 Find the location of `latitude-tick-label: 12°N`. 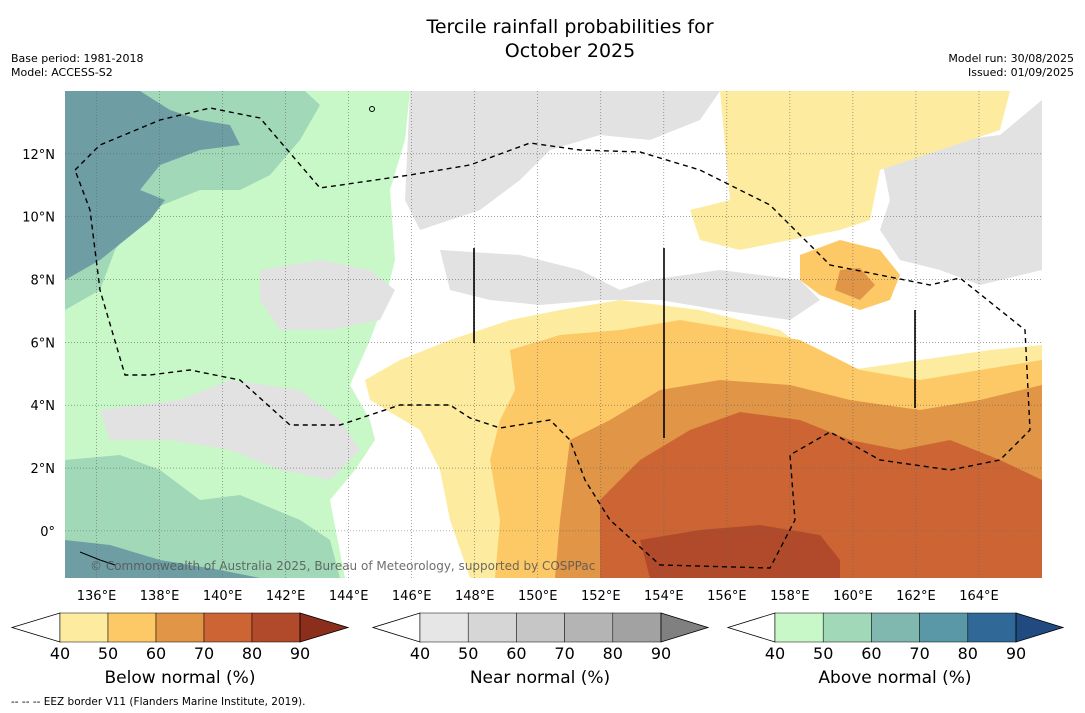

latitude-tick-label: 12°N is located at coordinates (38, 155).